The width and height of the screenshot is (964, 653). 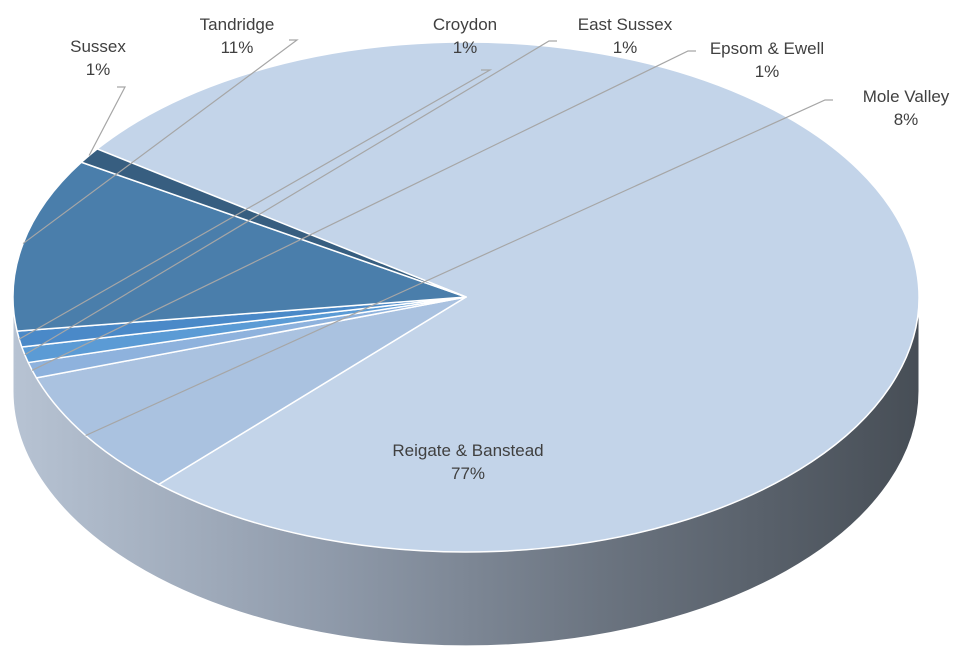 What do you see at coordinates (237, 47) in the screenshot?
I see `slice-value-tandridge: 11%` at bounding box center [237, 47].